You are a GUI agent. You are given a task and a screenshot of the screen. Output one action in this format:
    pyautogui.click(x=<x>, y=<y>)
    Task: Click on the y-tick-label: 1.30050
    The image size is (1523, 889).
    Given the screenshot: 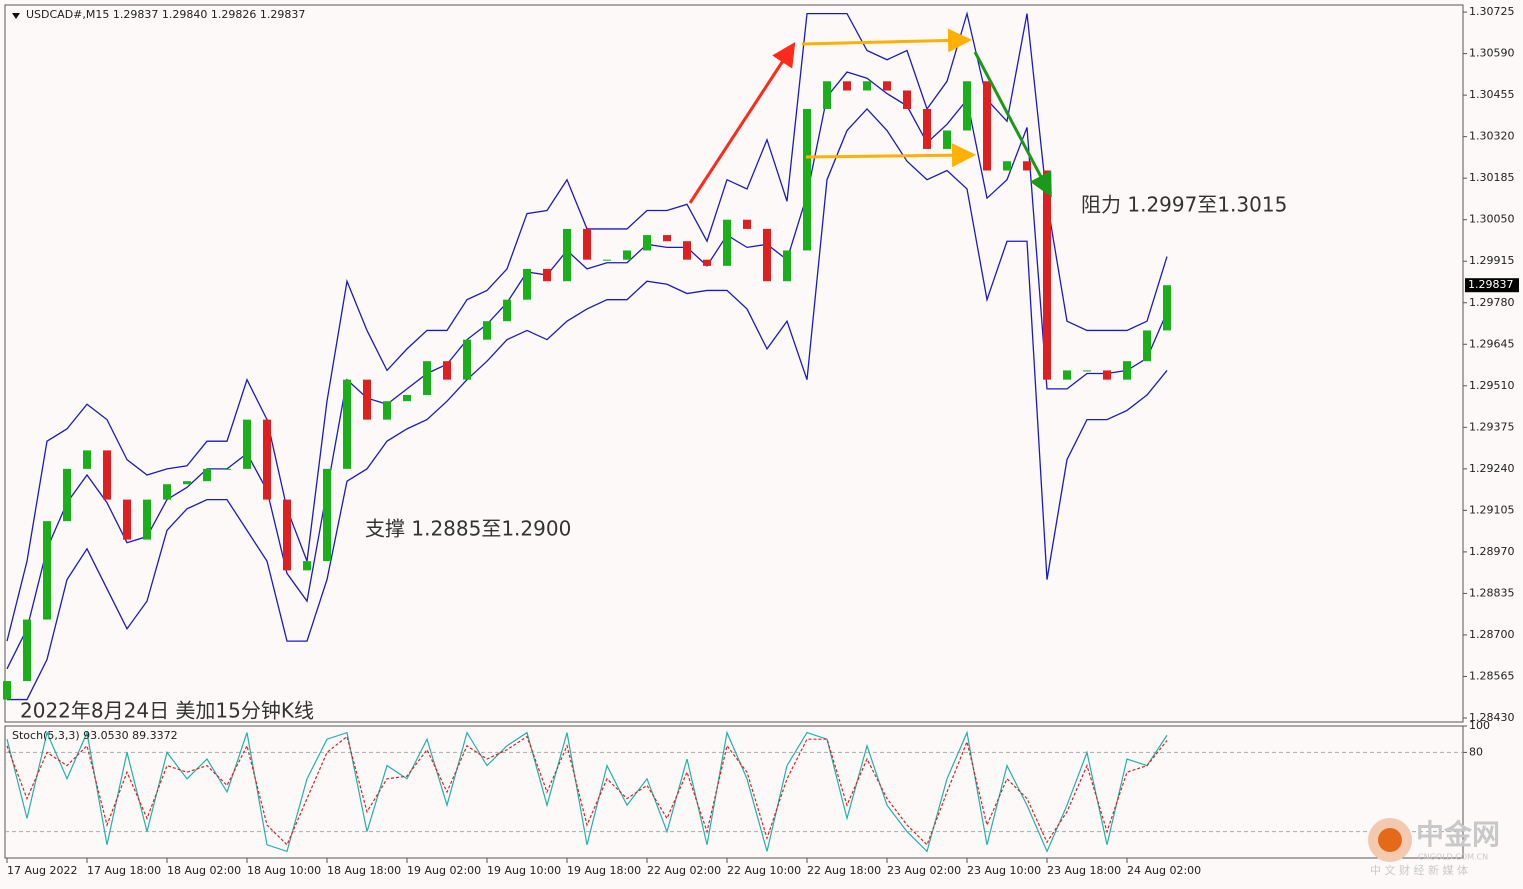 What is the action you would take?
    pyautogui.click(x=1492, y=219)
    